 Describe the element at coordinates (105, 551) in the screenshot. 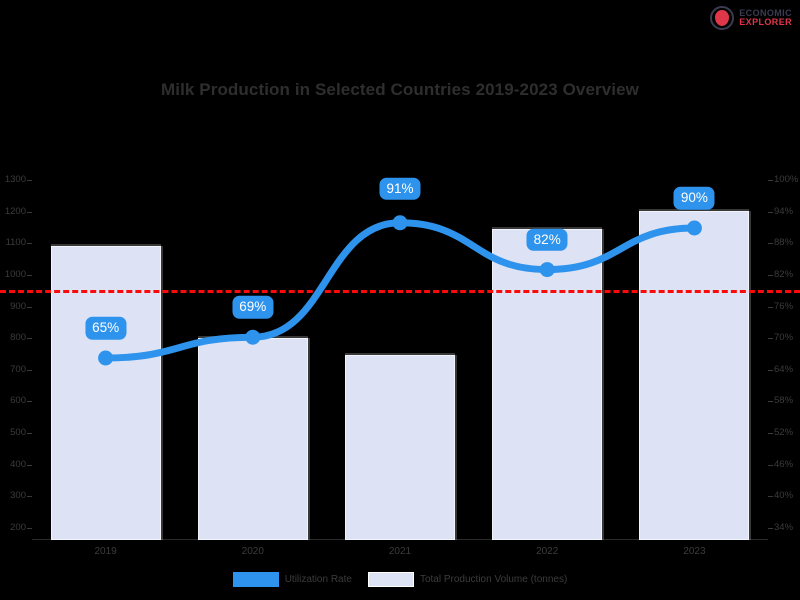

I see `x-axis-label-2019: 2019` at that location.